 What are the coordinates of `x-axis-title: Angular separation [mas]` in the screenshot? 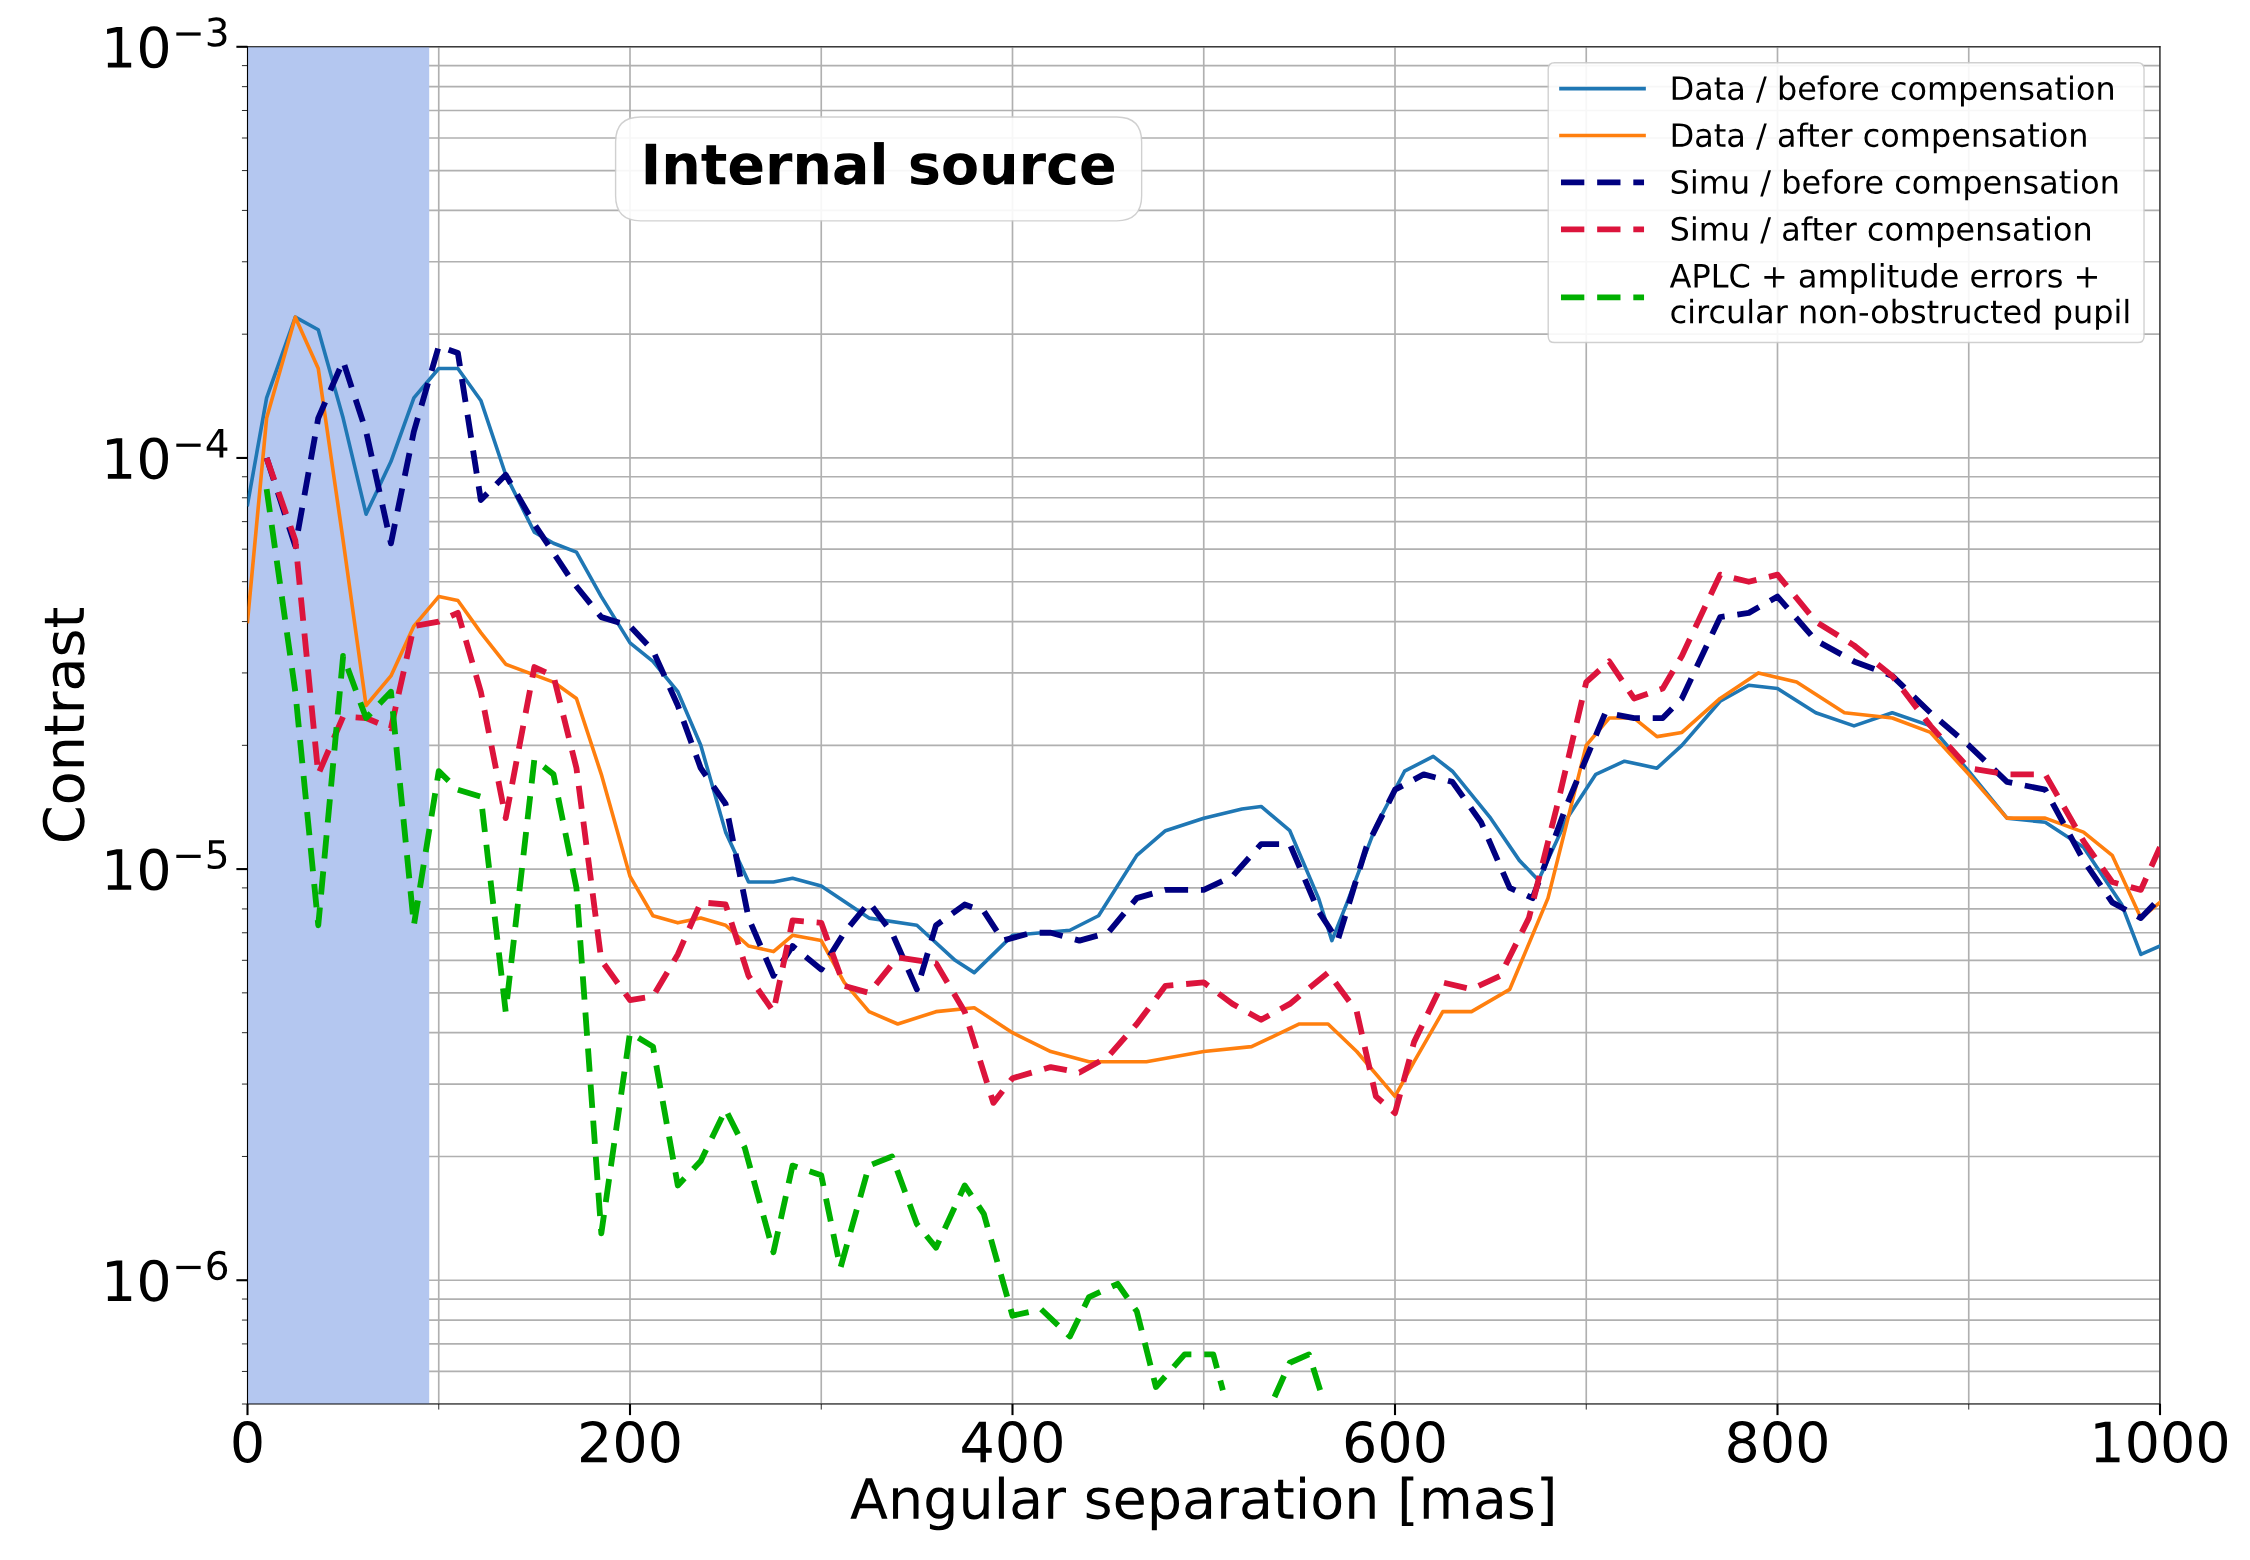 It's located at (1201, 1503).